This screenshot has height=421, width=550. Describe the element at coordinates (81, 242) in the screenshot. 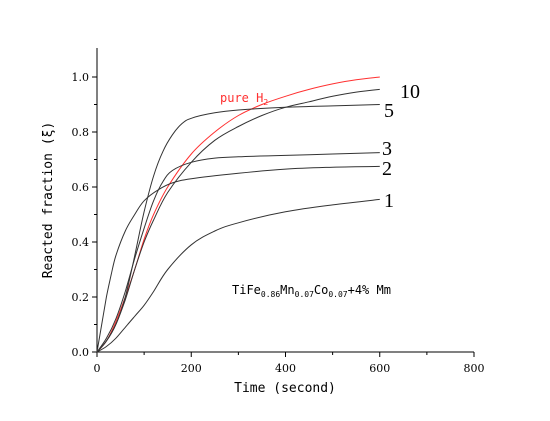

I see `y-tick-label: 0.4` at that location.